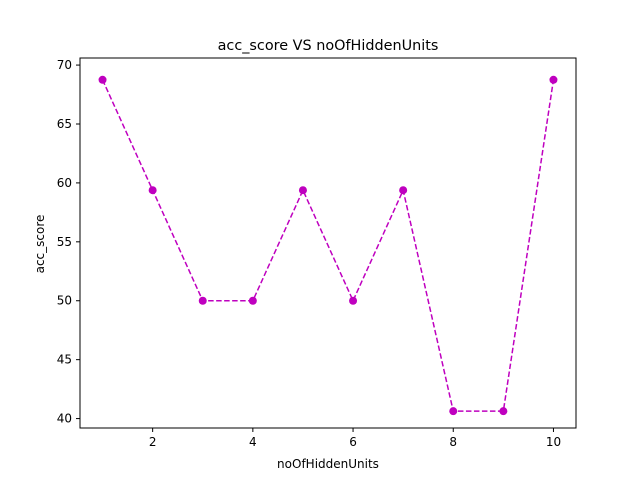 The image size is (640, 485). What do you see at coordinates (328, 46) in the screenshot?
I see `chart-title: acc_score VS noOfHiddenUnits` at bounding box center [328, 46].